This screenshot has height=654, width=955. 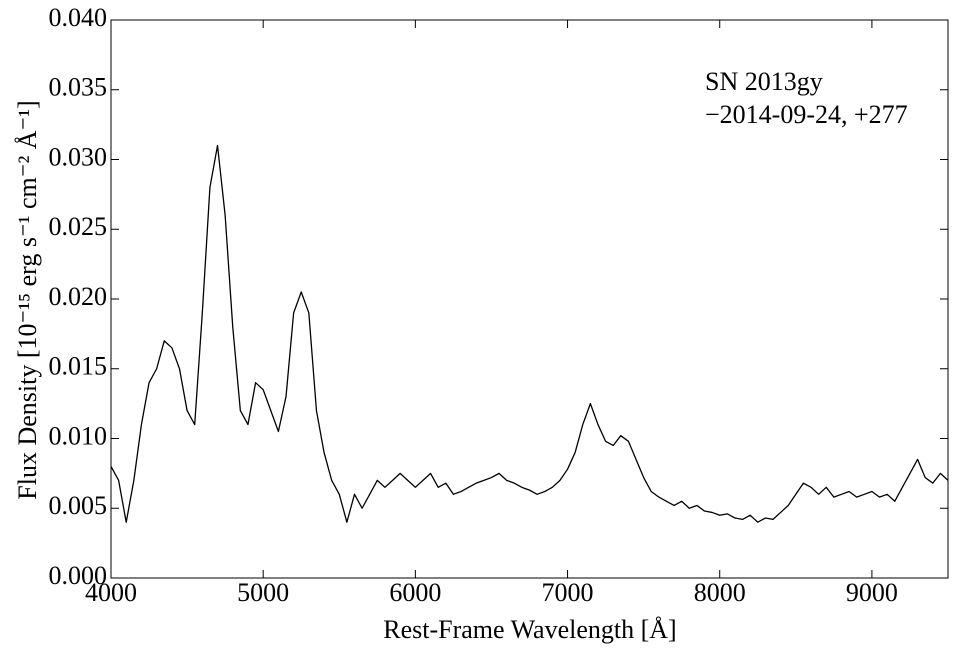 I want to click on x-tick-label: 9000, so click(x=872, y=592).